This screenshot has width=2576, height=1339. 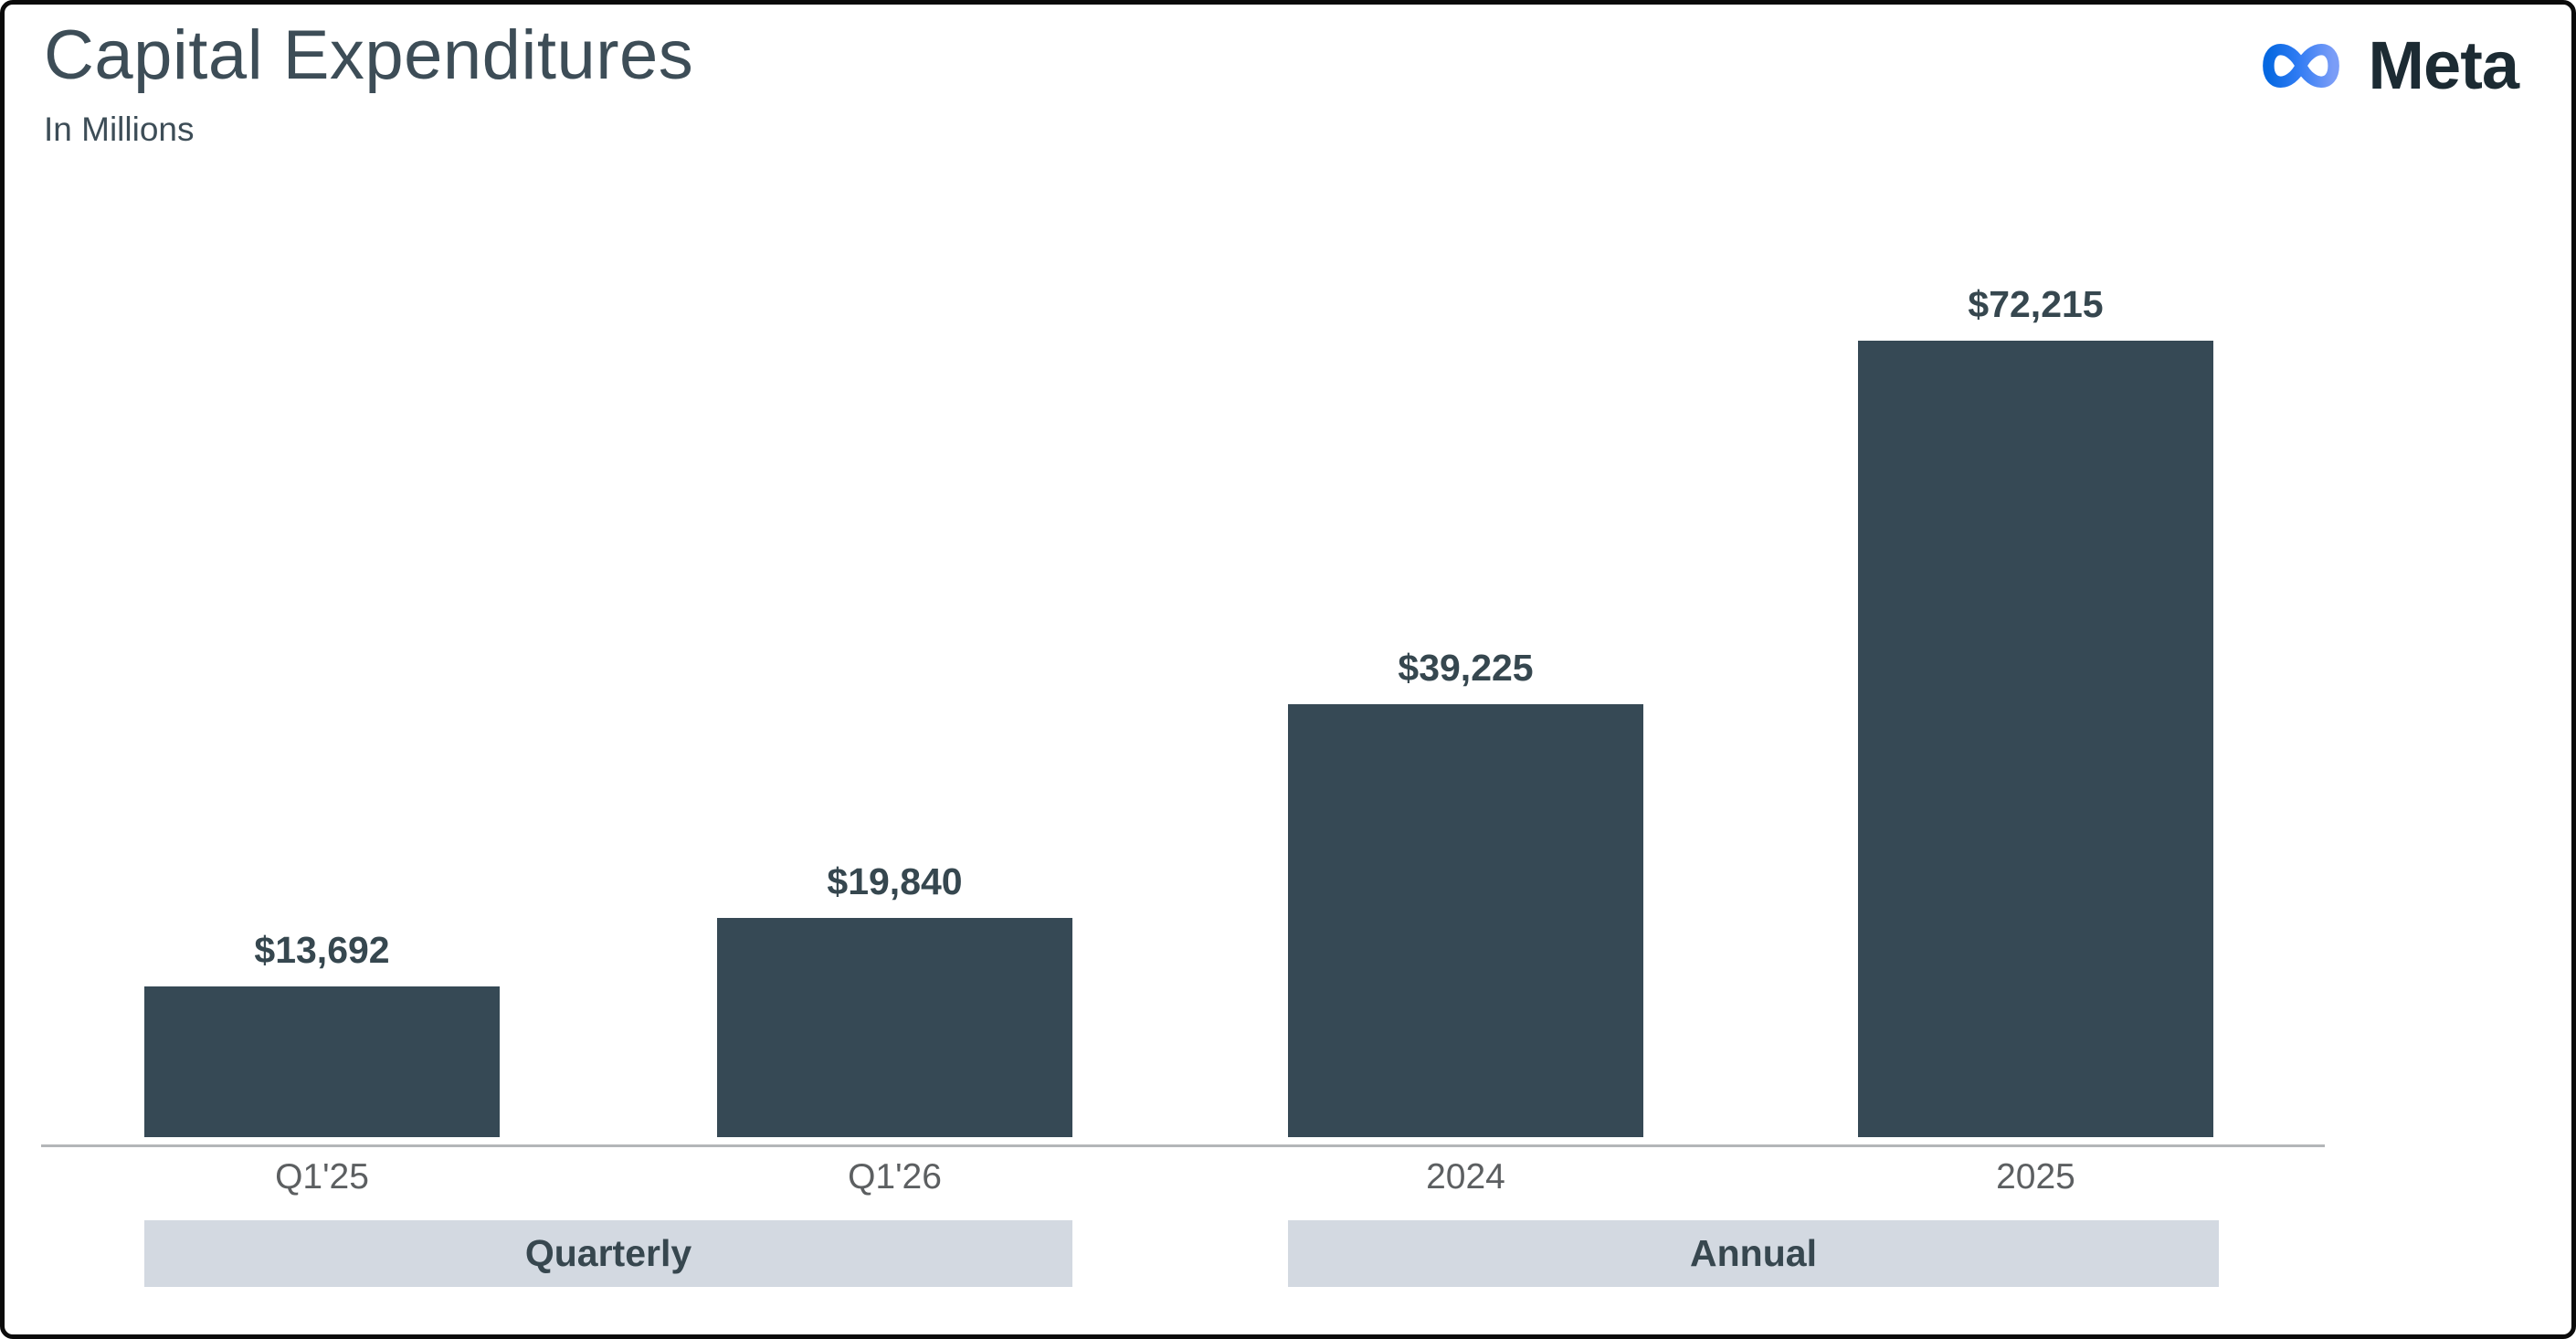 I want to click on group-band-quarterly: Quarterly, so click(x=608, y=1253).